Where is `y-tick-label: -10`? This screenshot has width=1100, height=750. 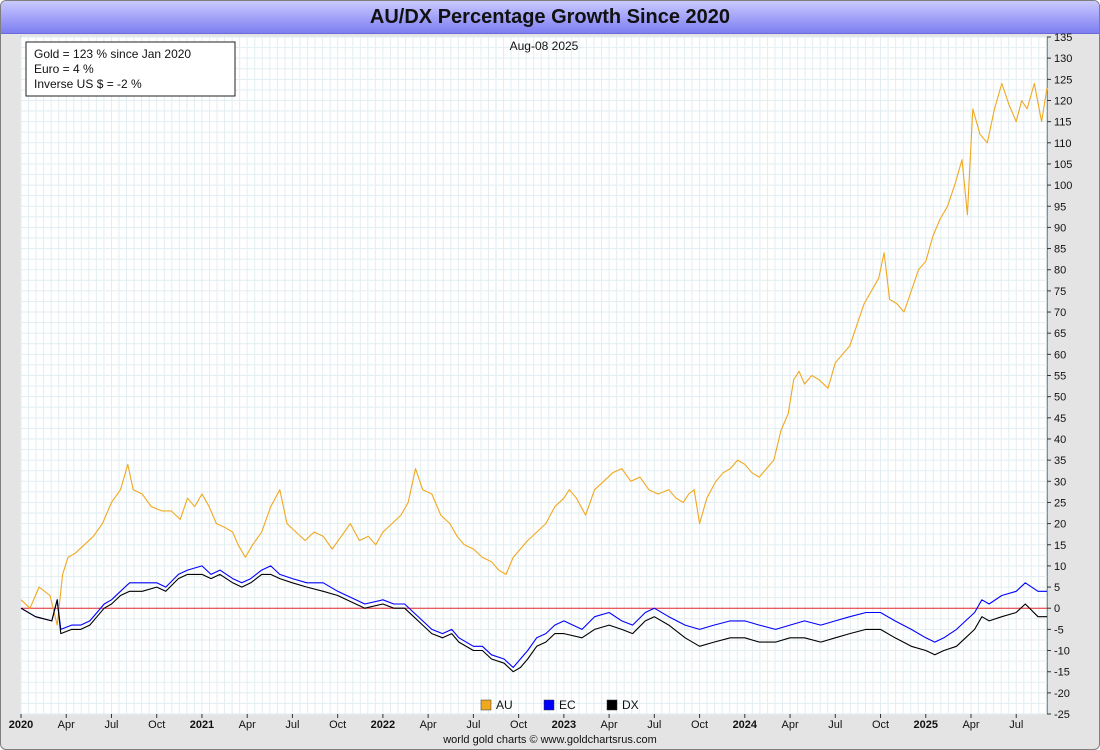 y-tick-label: -10 is located at coordinates (1062, 652).